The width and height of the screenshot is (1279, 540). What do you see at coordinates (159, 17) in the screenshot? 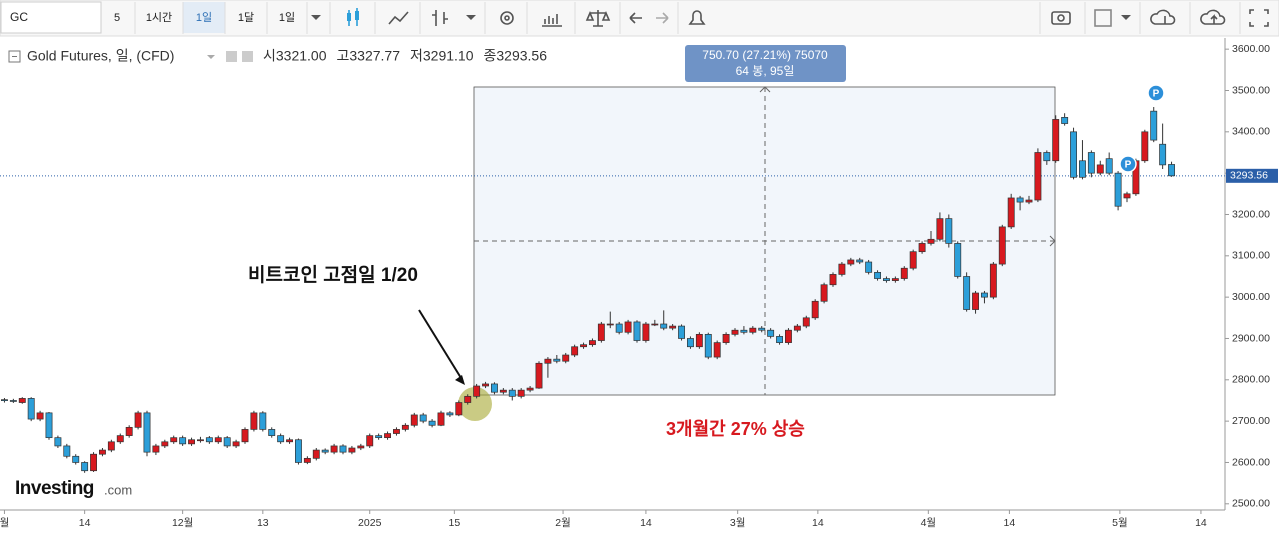
I see `toolbar-item: 1시간` at bounding box center [159, 17].